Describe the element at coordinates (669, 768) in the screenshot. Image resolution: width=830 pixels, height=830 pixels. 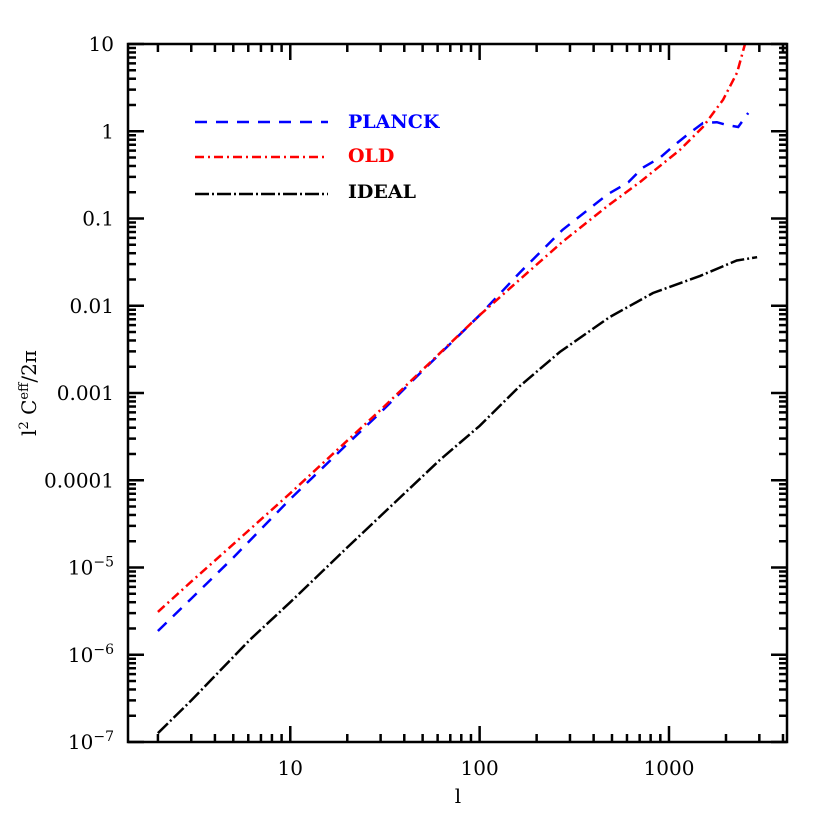
I see `x-tick-label: 1000` at that location.